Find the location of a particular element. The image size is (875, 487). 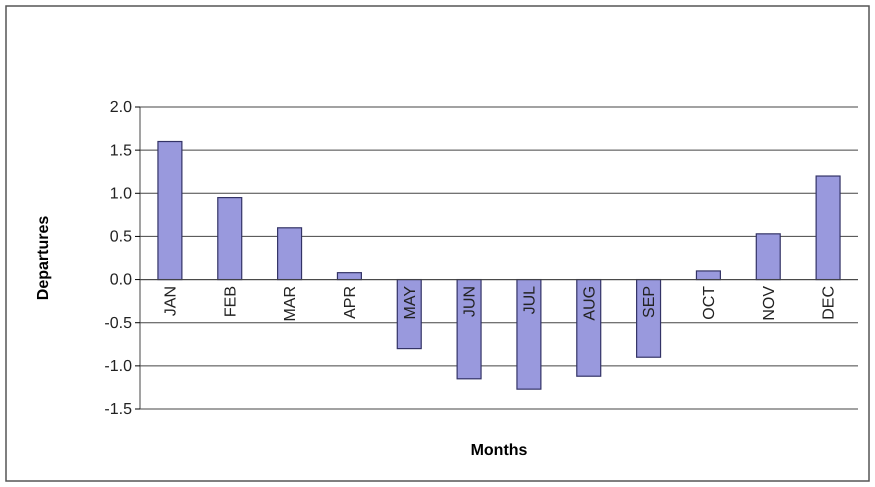

x-axis-title: Months is located at coordinates (499, 450).